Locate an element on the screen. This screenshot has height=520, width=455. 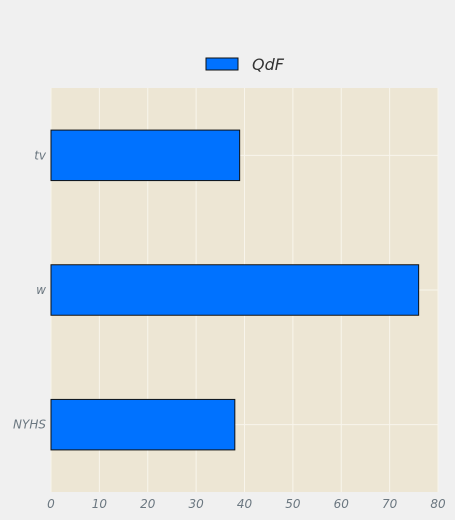
y-tick-label: w is located at coordinates (41, 290).